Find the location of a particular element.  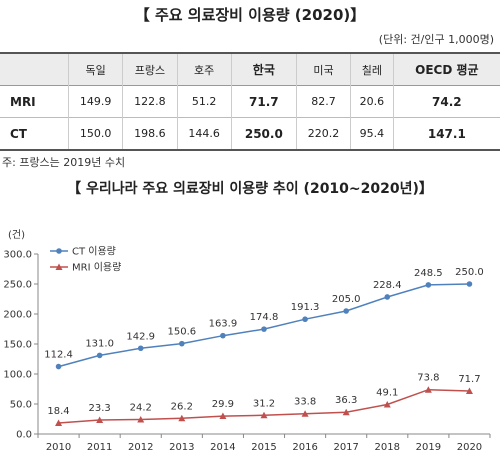

table-row-mri: MRI 149.9 122.8 51.2 71.7 82.7 20.6 74.2 is located at coordinates (250, 101).